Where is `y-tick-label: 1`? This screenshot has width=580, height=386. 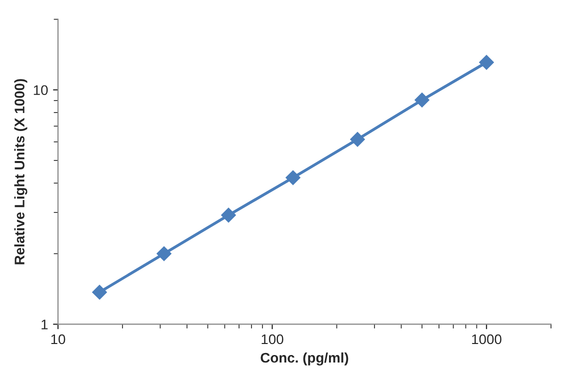
y-tick-label: 1 is located at coordinates (45, 325).